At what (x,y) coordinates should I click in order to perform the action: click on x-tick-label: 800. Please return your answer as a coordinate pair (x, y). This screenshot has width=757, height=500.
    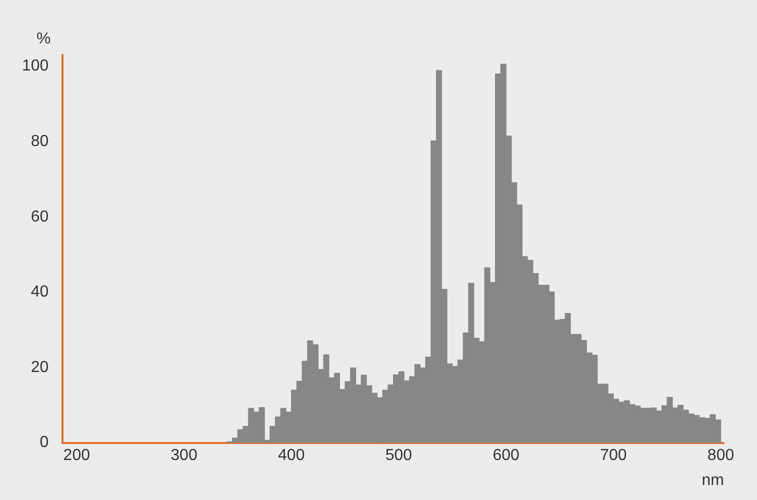
    Looking at the image, I should click on (720, 455).